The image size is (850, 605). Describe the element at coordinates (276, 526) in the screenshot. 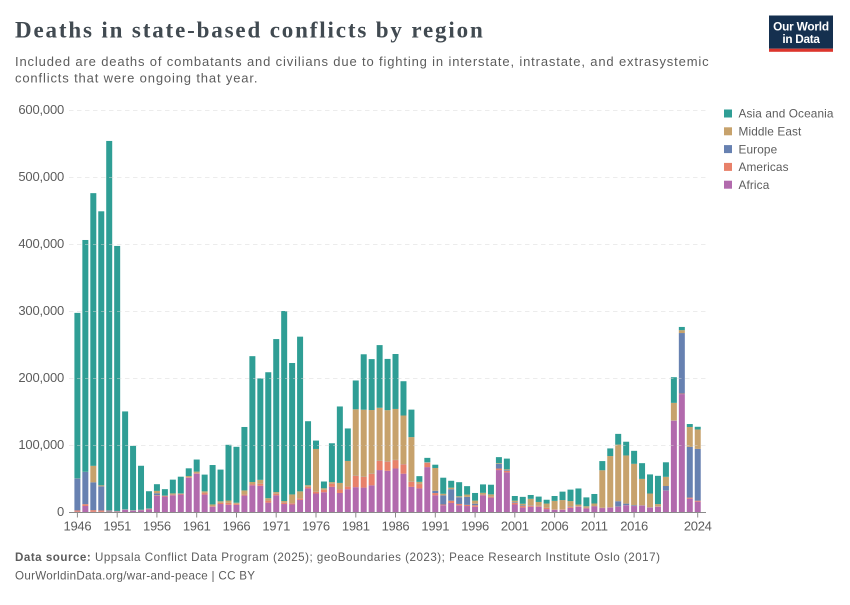

I see `svg-text: 1971` at that location.